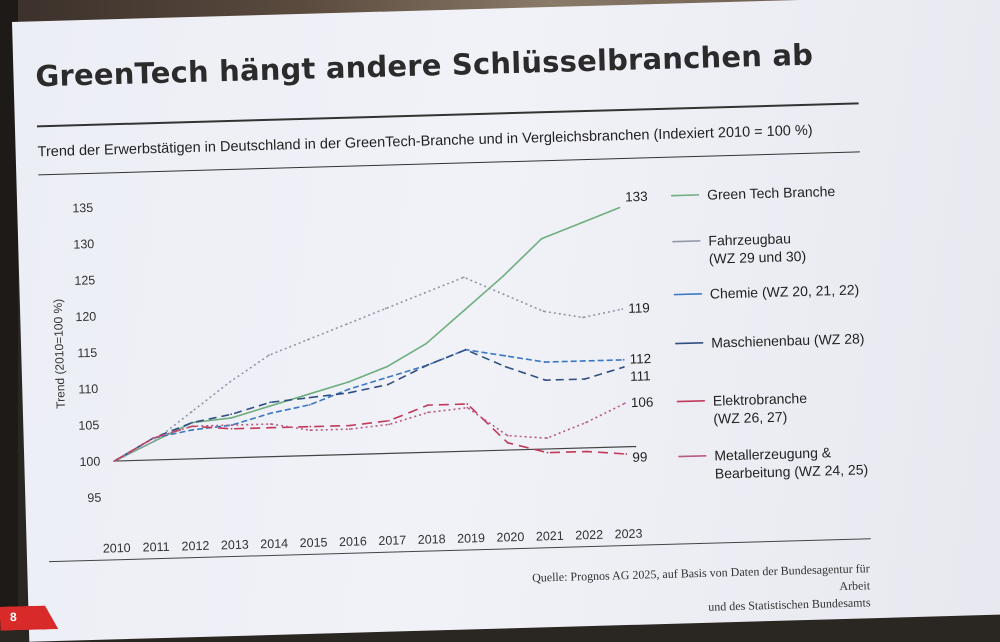 This screenshot has width=1000, height=642. Describe the element at coordinates (749, 239) in the screenshot. I see `legend-label-1: Fahrzeugbau` at that location.